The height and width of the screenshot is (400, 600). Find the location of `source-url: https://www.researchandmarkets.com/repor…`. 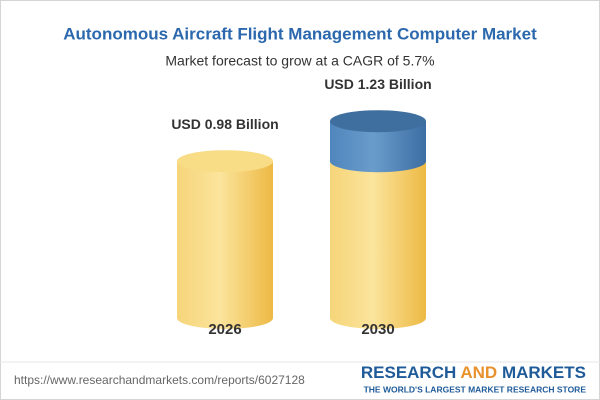

source-url: https://www.researchandmarkets.com/repor… is located at coordinates (159, 380).